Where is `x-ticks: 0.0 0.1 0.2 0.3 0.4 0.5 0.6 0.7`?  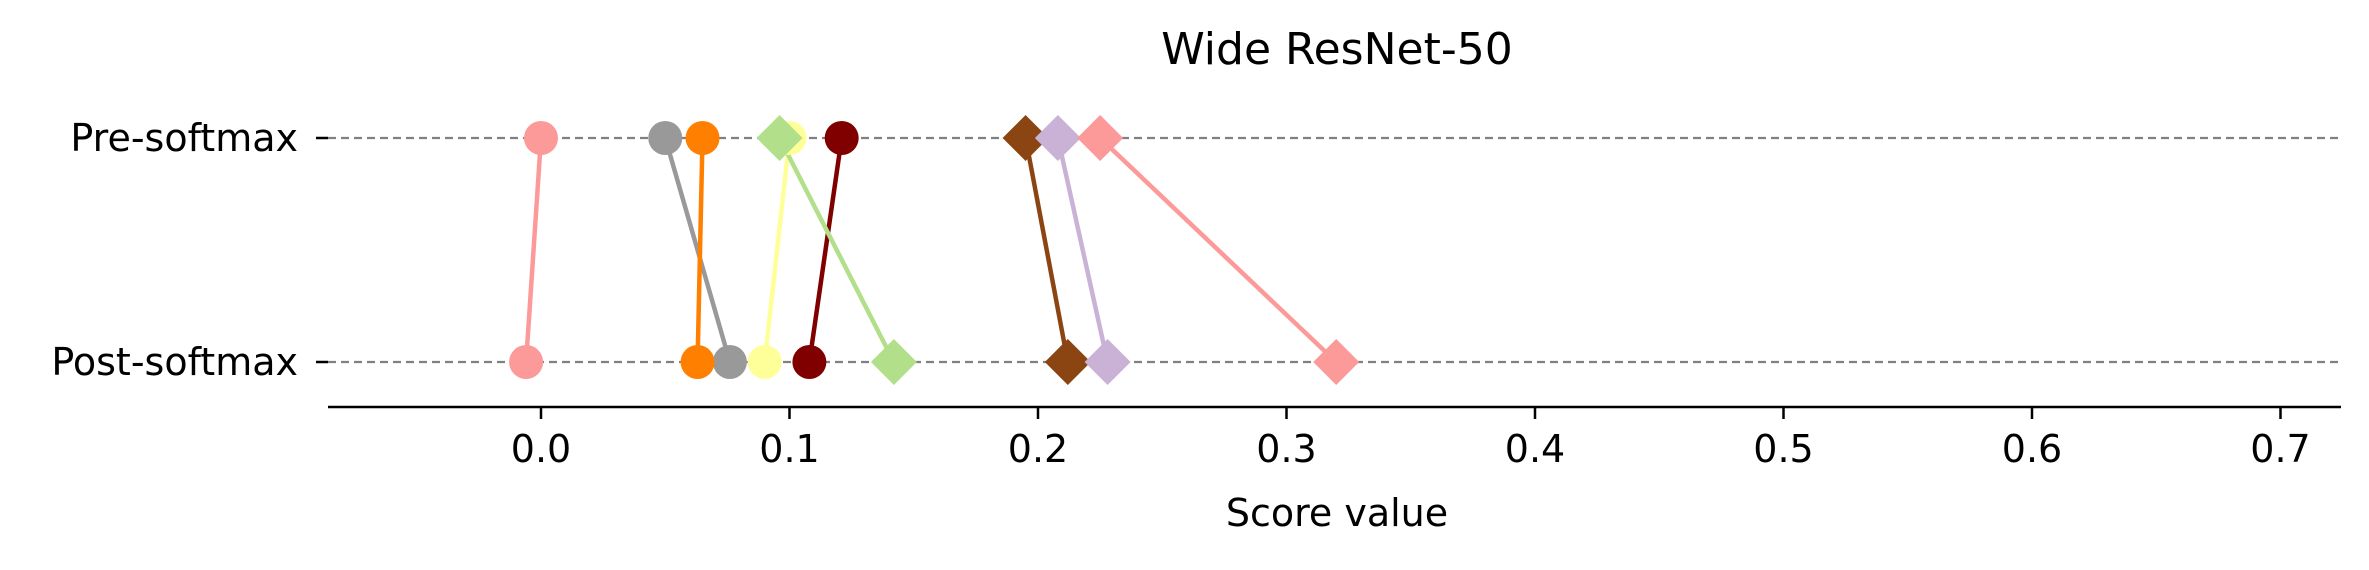 x-ticks: 0.0 0.1 0.2 0.3 0.4 0.5 0.6 0.7 is located at coordinates (1411, 439).